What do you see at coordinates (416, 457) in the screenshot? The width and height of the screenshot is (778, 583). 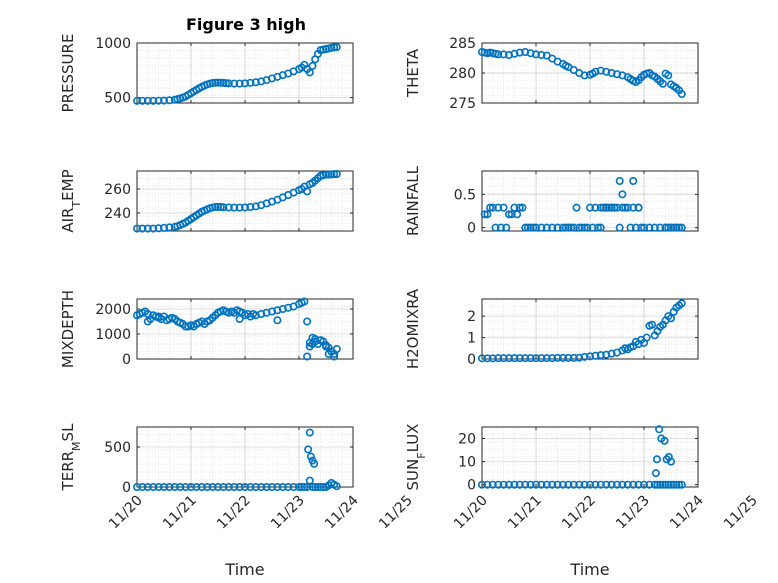 I see `y-axis-label: SUNFLUX` at bounding box center [416, 457].